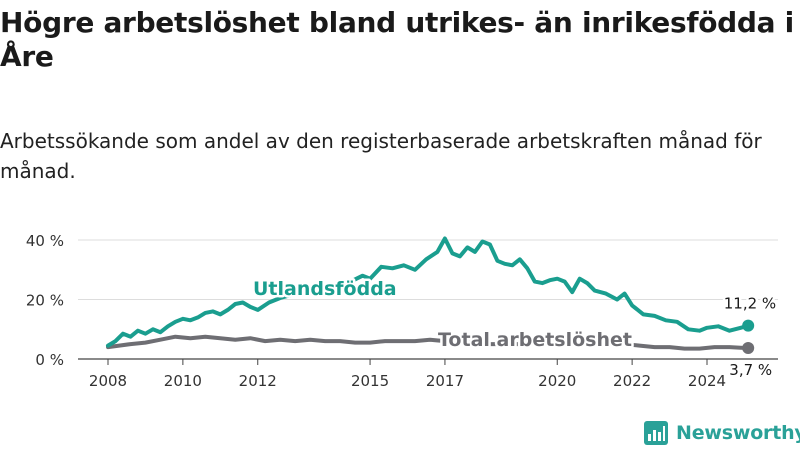 This screenshot has width=800, height=450. What do you see at coordinates (108, 381) in the screenshot?
I see `x-tick-label: 2008` at bounding box center [108, 381].